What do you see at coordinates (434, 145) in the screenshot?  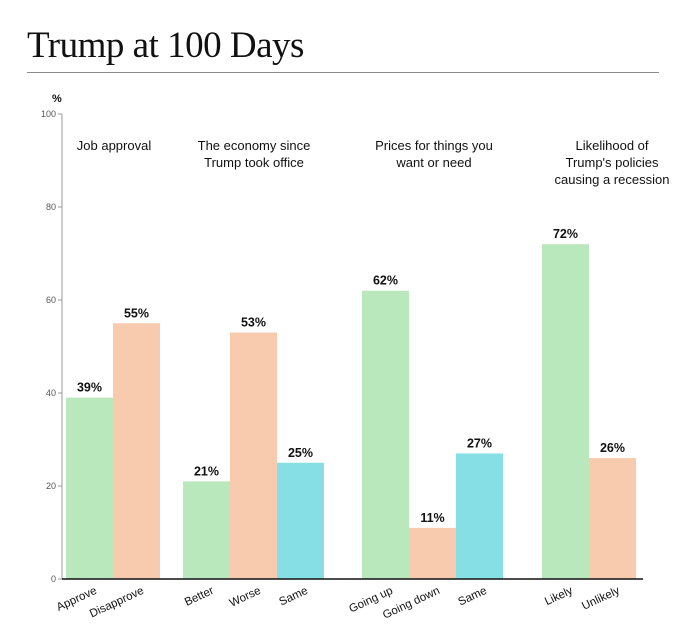 I see `group-title: Prices for things you` at bounding box center [434, 145].